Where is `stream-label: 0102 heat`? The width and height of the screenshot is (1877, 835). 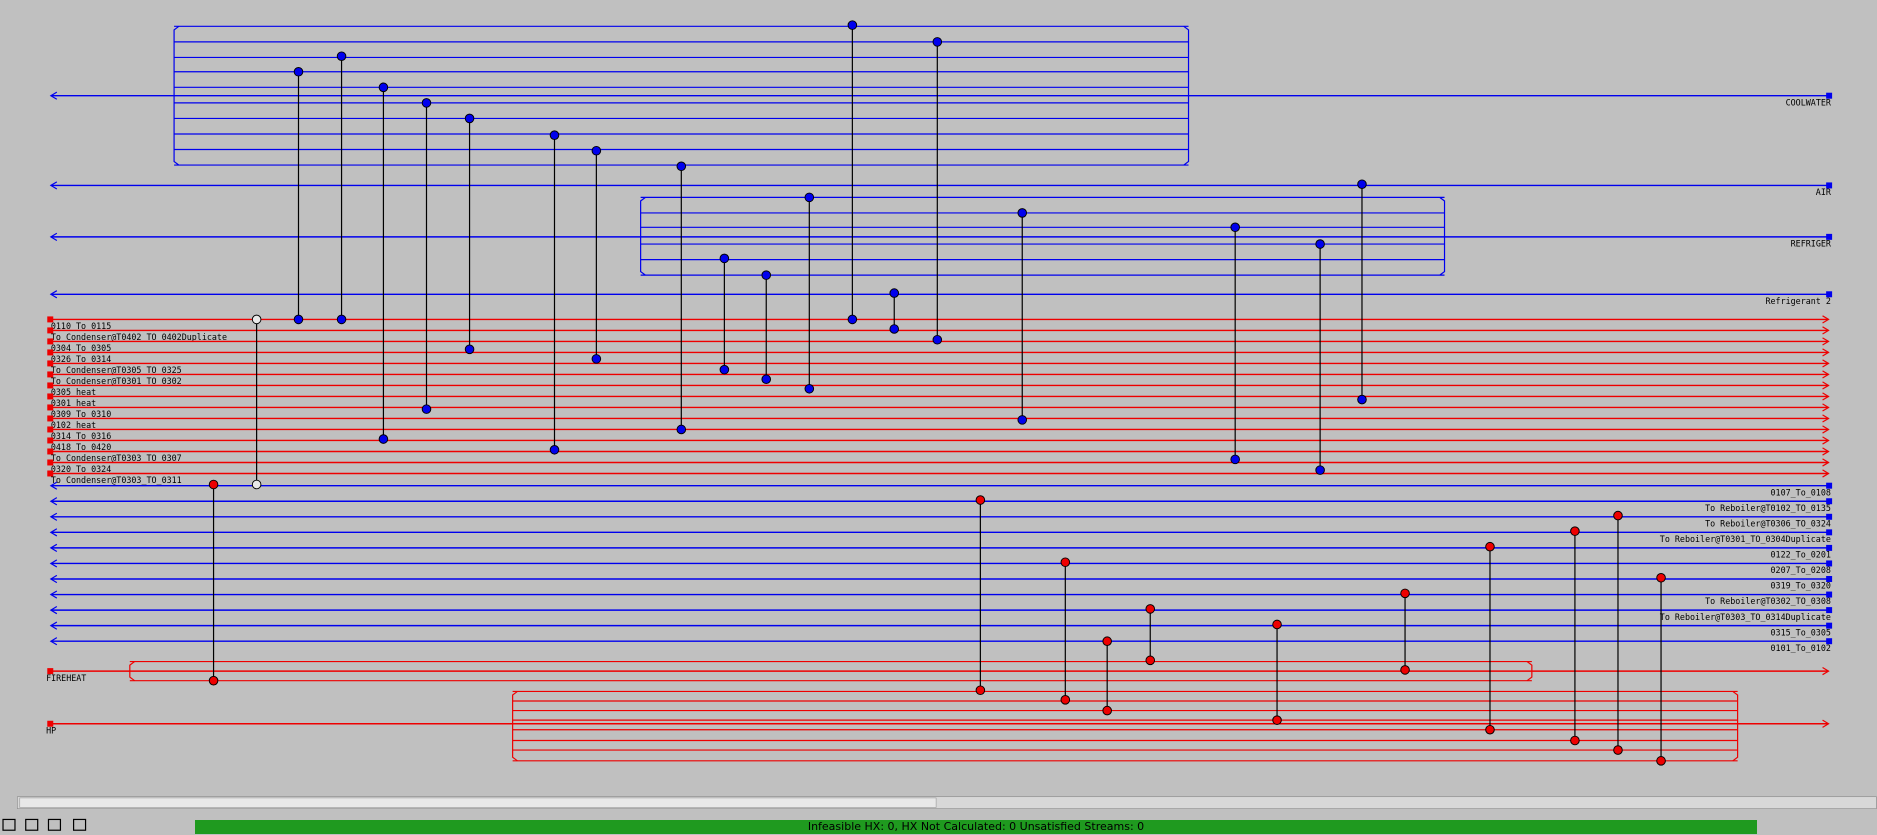 stream-label: 0102 heat is located at coordinates (73, 425).